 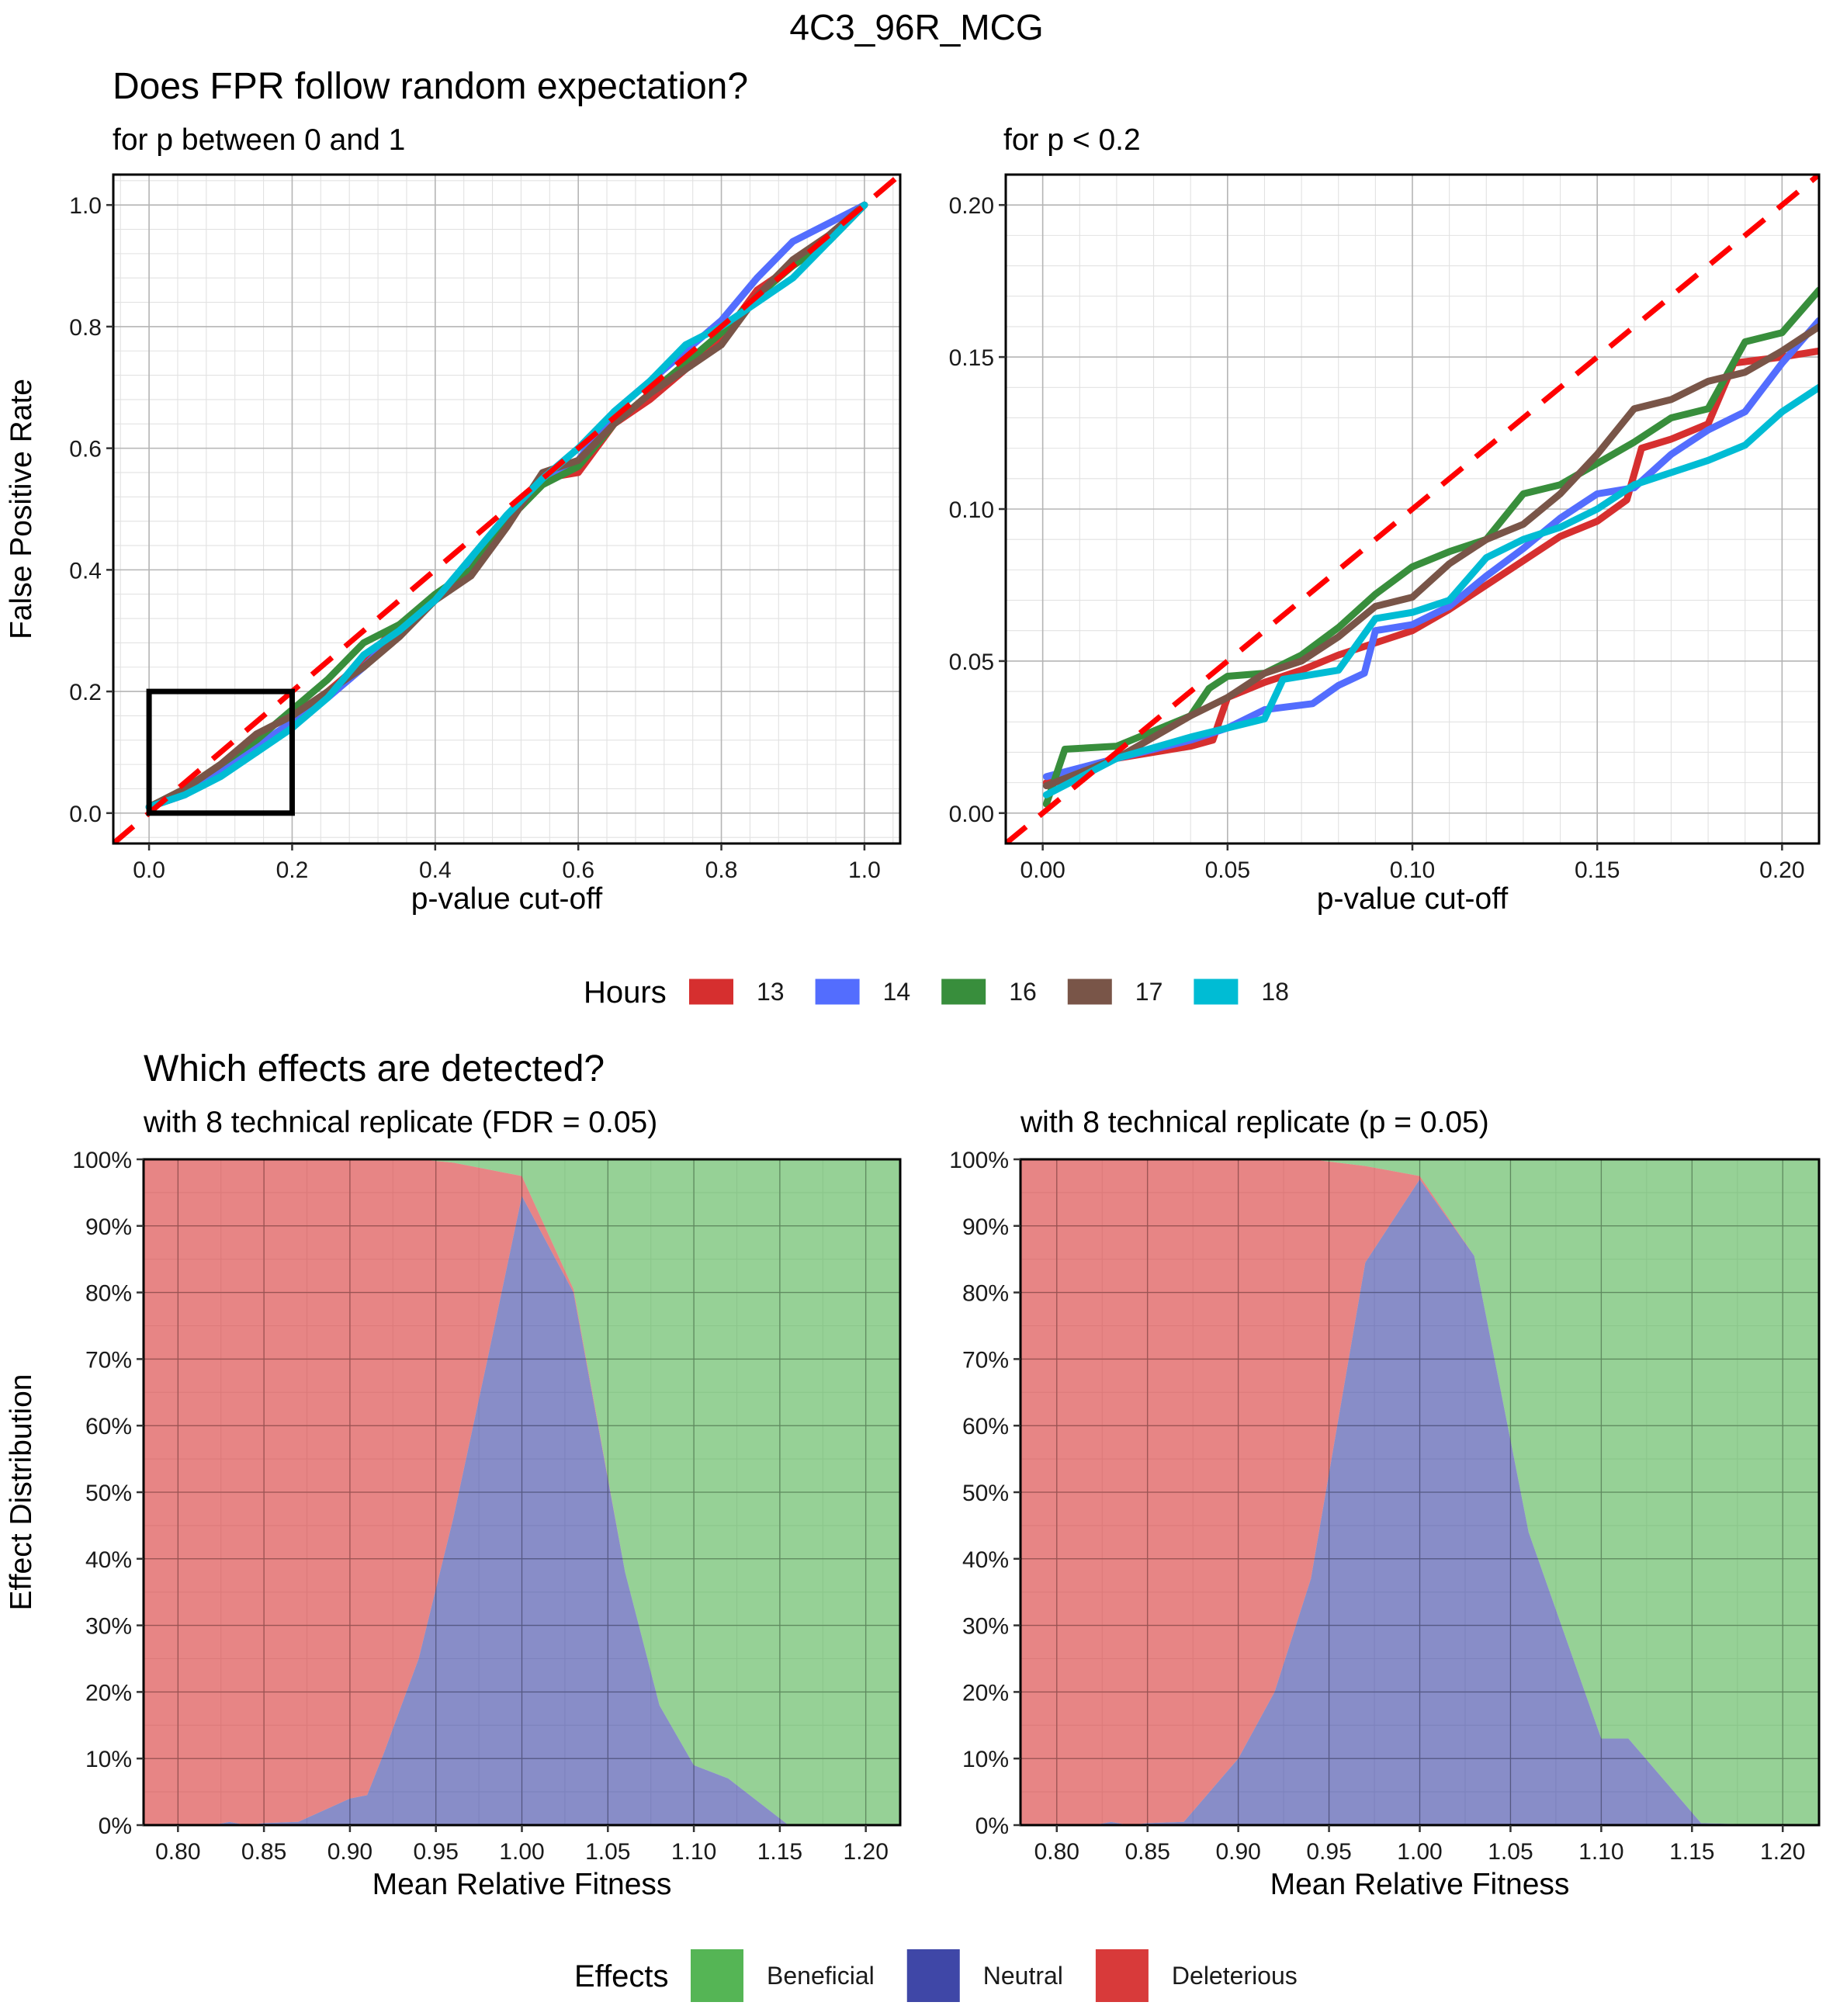 What do you see at coordinates (149, 870) in the screenshot?
I see `x-tick-label: 0.0` at bounding box center [149, 870].